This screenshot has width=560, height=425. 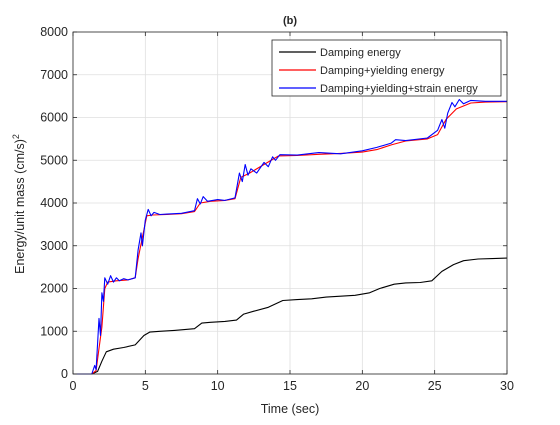 What do you see at coordinates (73, 386) in the screenshot?
I see `x-tick-label: 0` at bounding box center [73, 386].